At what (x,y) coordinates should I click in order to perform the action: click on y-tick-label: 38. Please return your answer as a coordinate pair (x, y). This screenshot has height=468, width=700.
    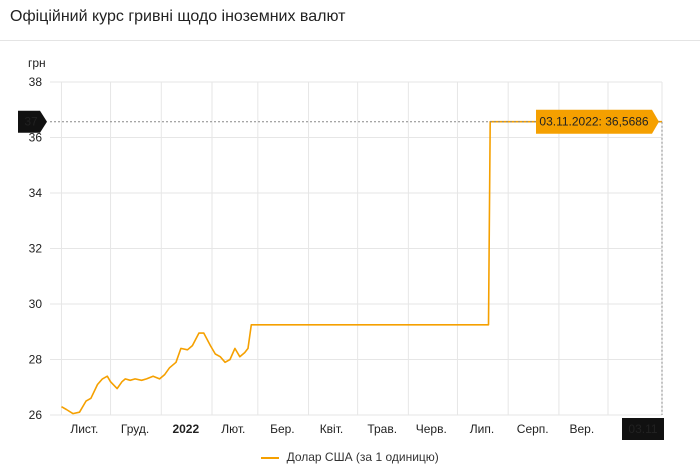
    Looking at the image, I should click on (36, 82).